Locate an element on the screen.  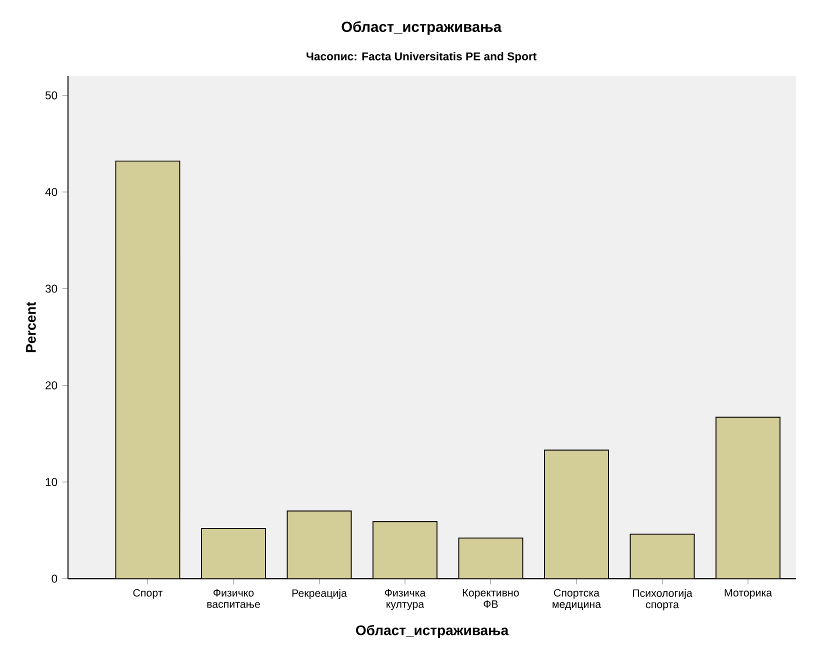
x-tick-label: Моторика is located at coordinates (748, 594).